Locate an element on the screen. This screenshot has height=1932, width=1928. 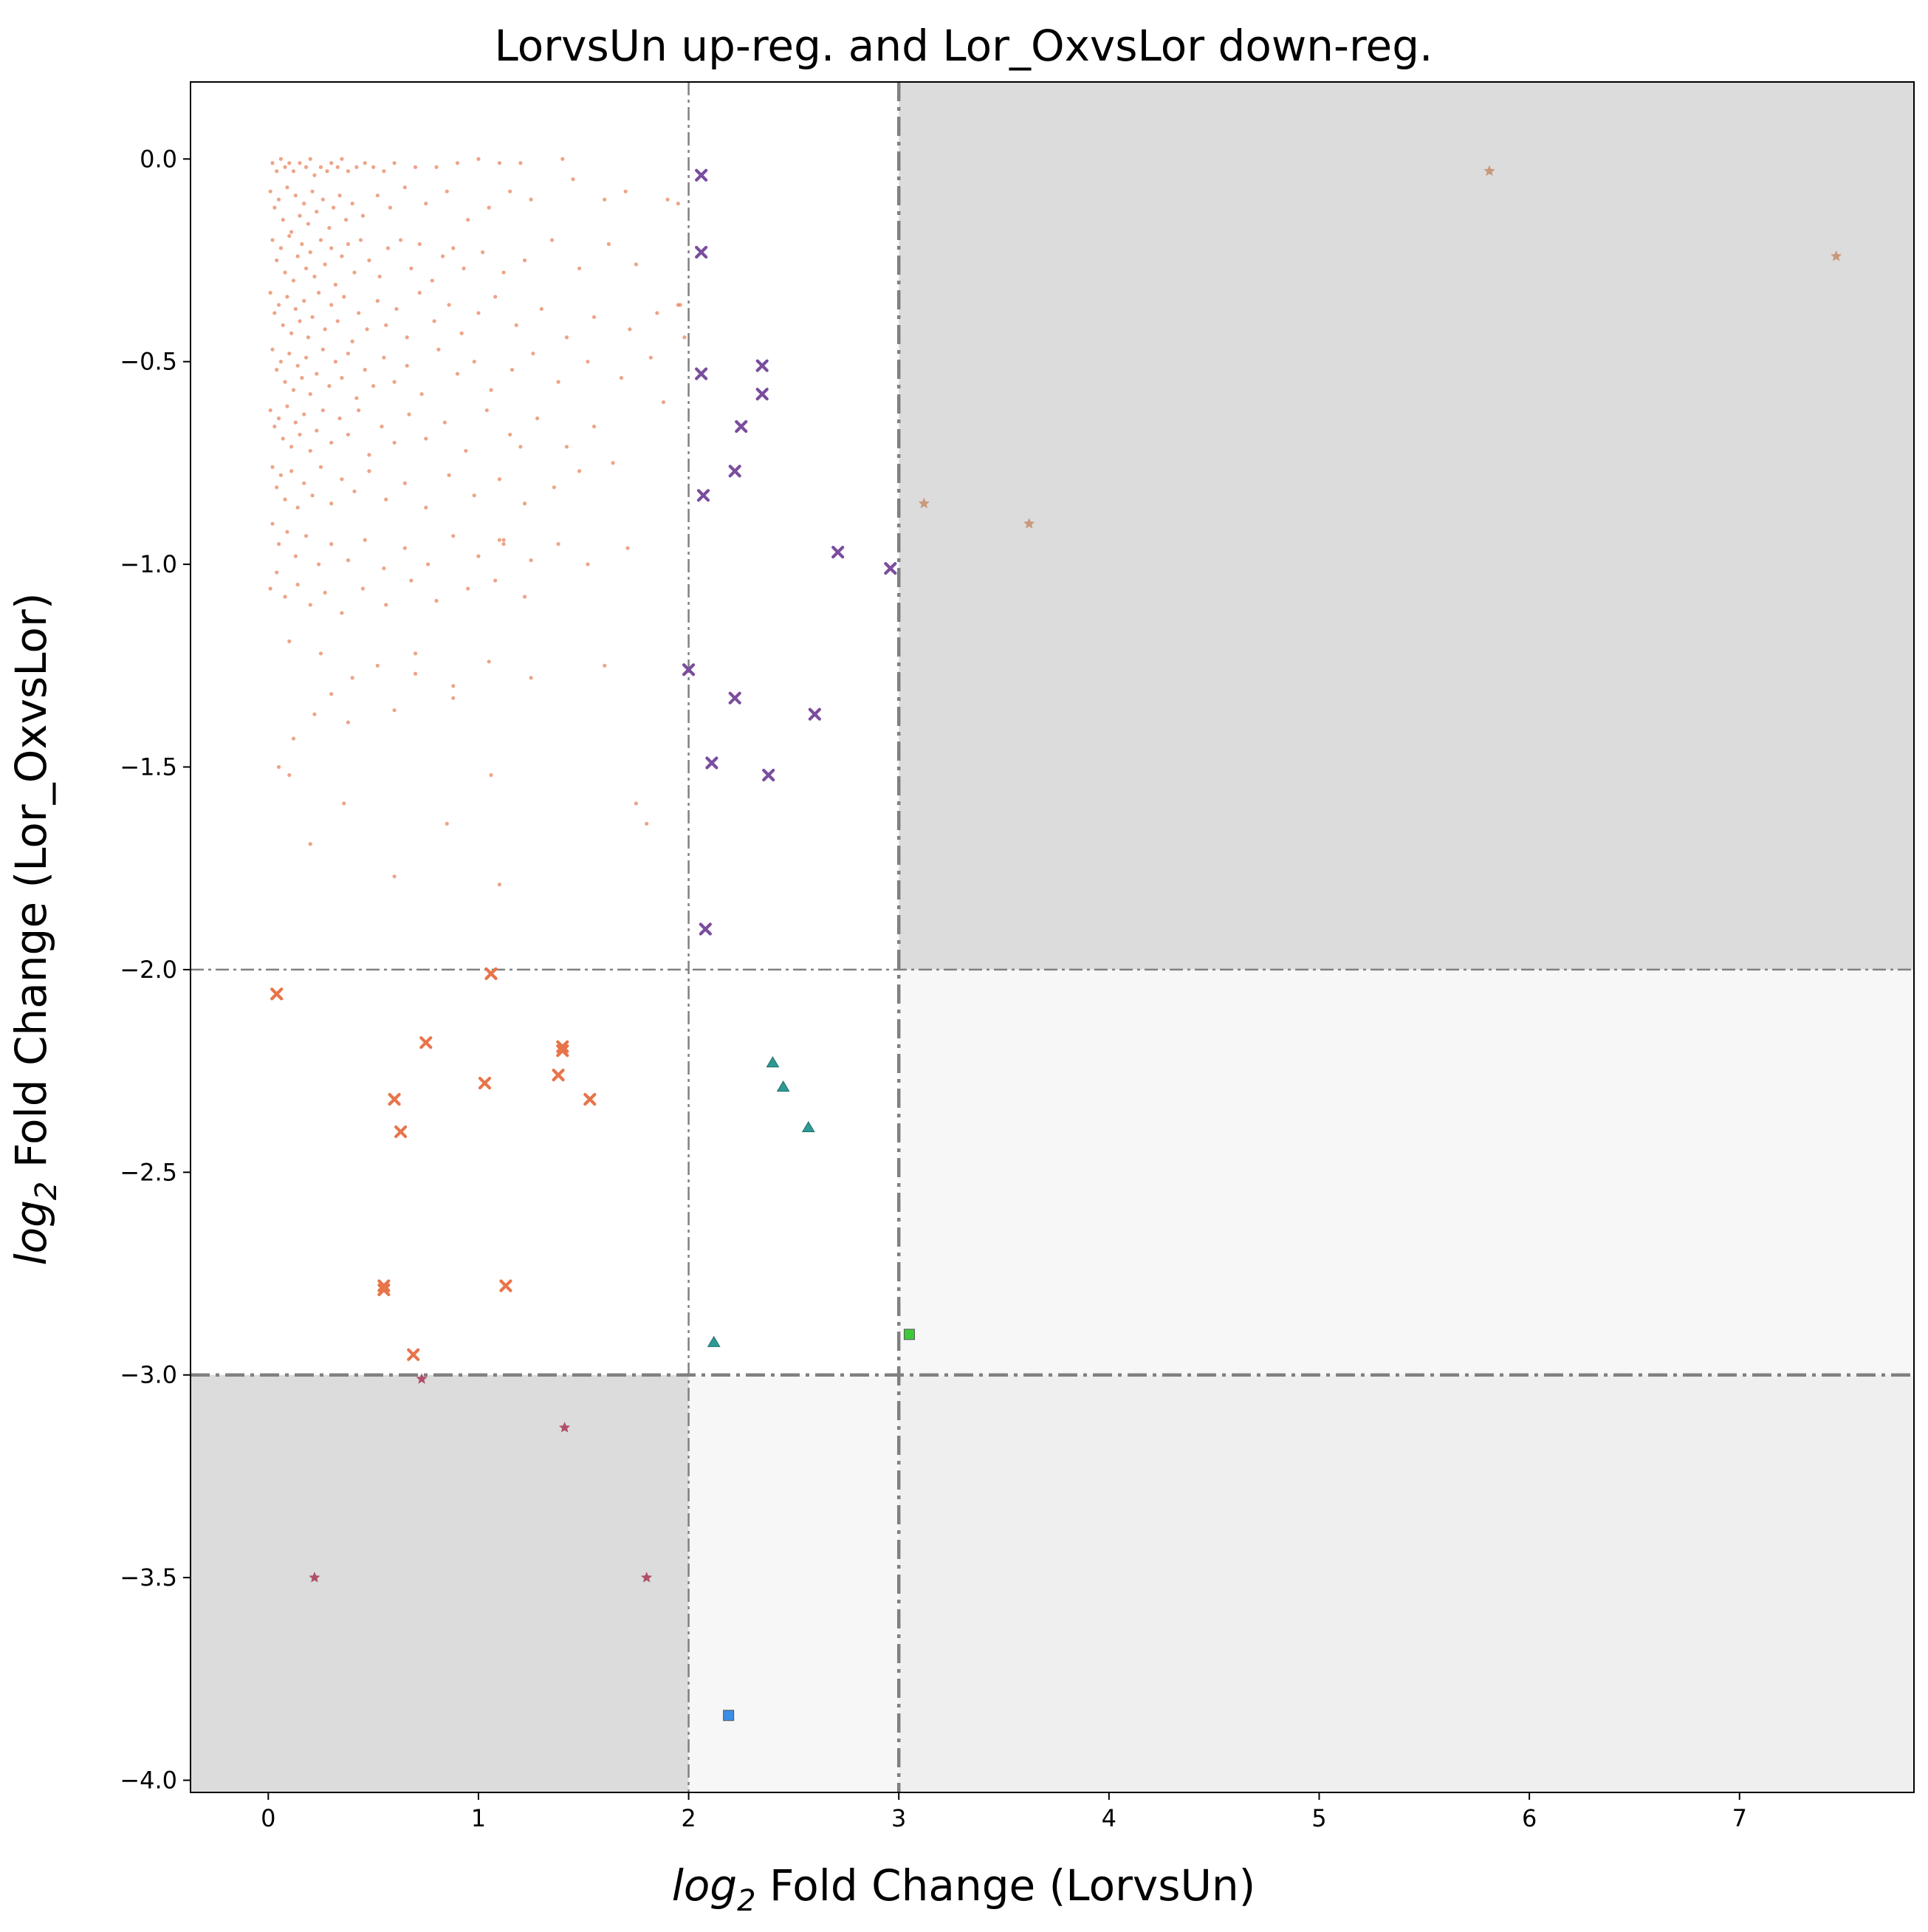
x-tick-label: 1 is located at coordinates (479, 1818).